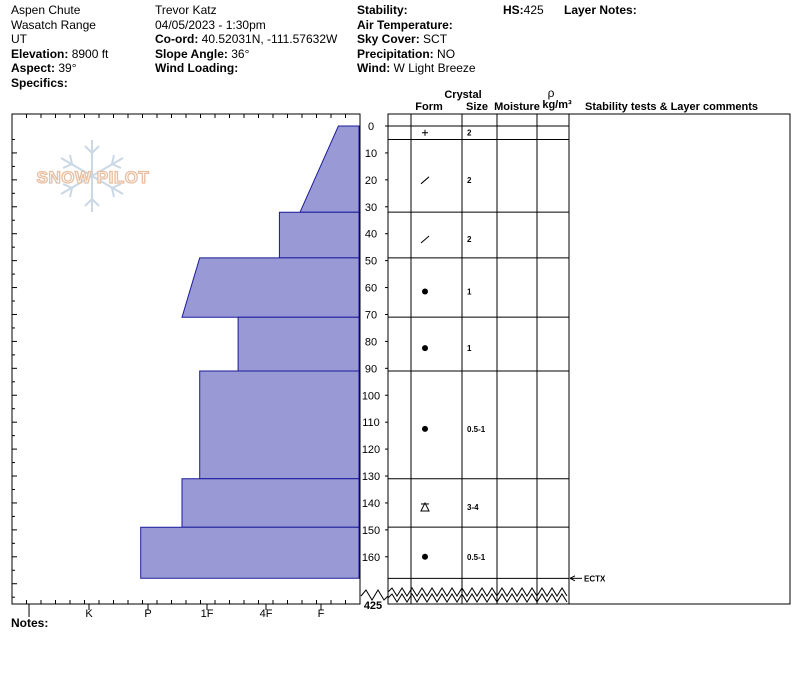  I want to click on density-symbol-header: ρ, so click(551, 93).